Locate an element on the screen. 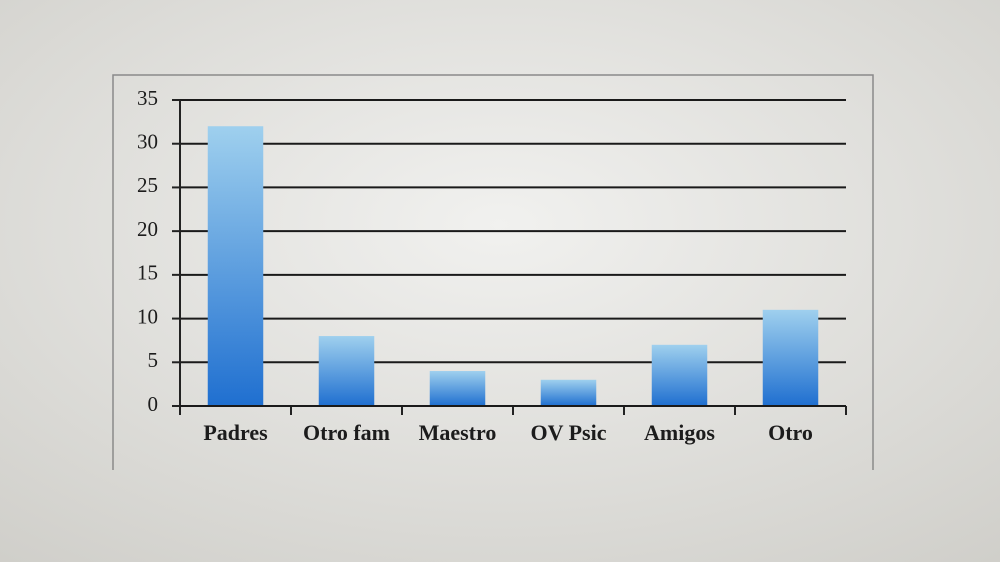  y-tick-label: 0 is located at coordinates (153, 404).